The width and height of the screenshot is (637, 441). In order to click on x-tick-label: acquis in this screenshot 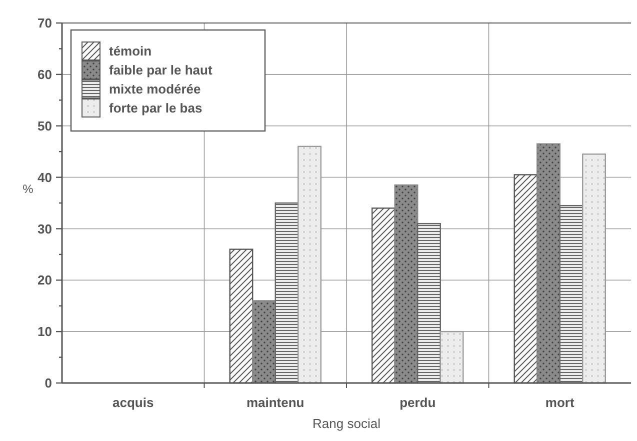, I will do `click(133, 402)`.